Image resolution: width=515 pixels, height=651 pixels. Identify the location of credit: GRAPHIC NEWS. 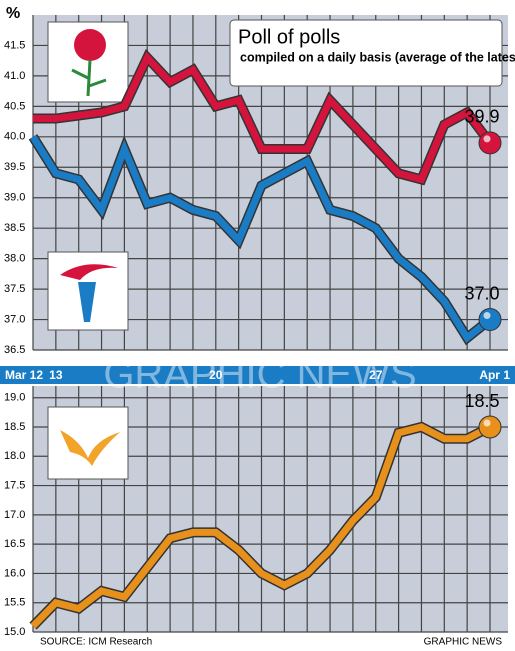
(463, 642).